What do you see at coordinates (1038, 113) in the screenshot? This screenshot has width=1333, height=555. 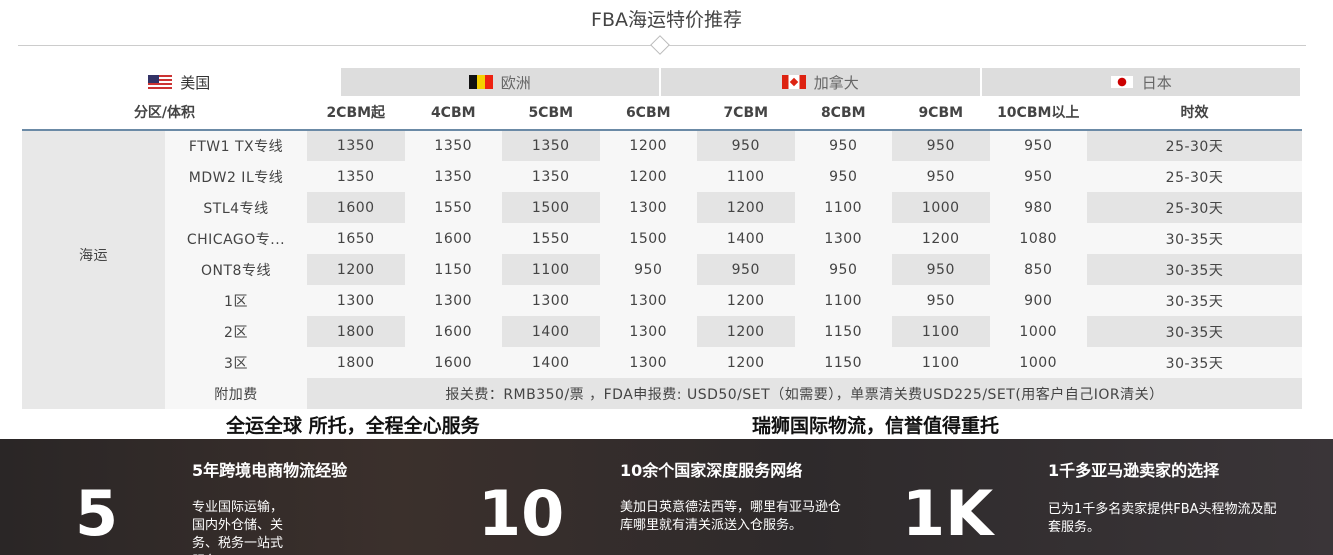 I see `column-header: 10CBM以上` at bounding box center [1038, 113].